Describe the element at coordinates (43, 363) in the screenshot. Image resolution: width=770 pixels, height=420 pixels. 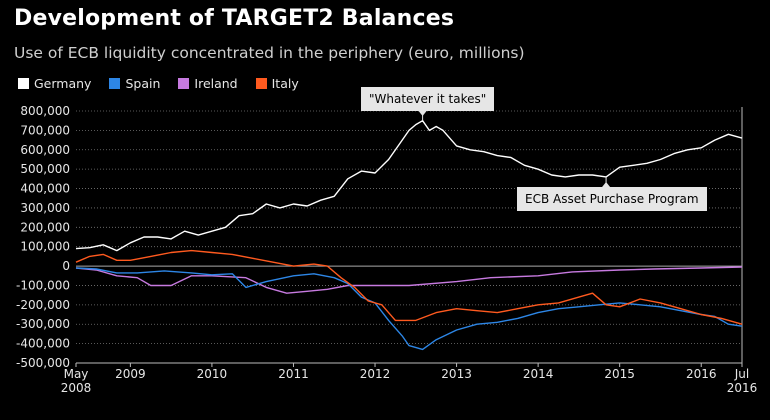
I see `y-tick-label: -500,000` at that location.